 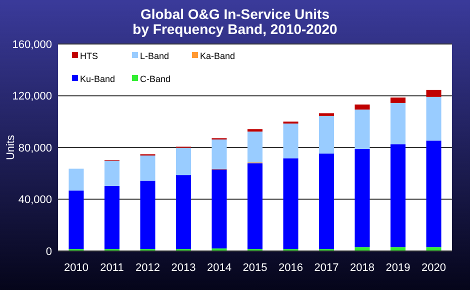 What do you see at coordinates (326, 268) in the screenshot?
I see `x-tick-label: 2017` at bounding box center [326, 268].